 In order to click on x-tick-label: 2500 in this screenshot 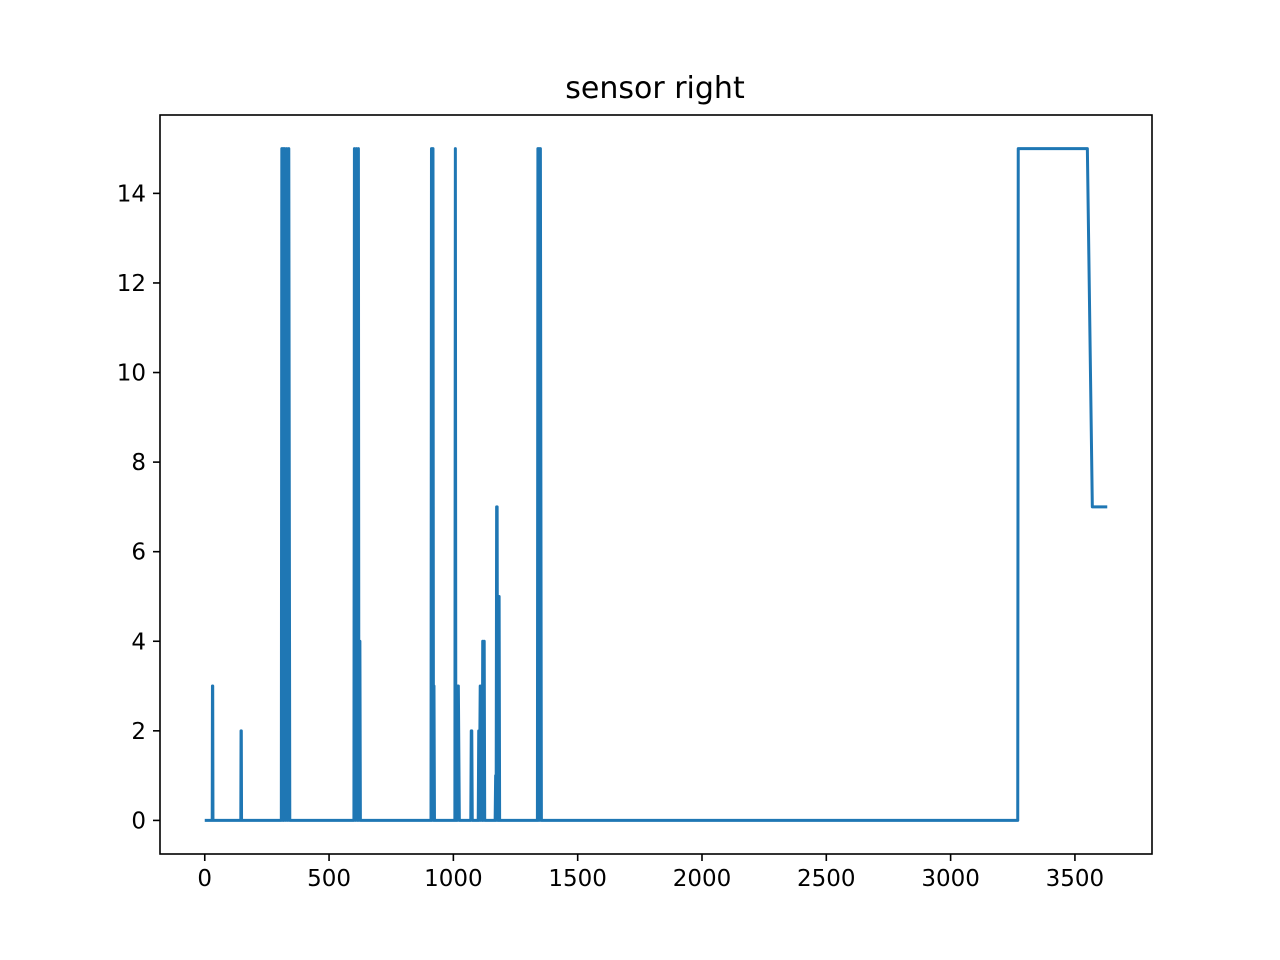, I will do `click(826, 879)`.